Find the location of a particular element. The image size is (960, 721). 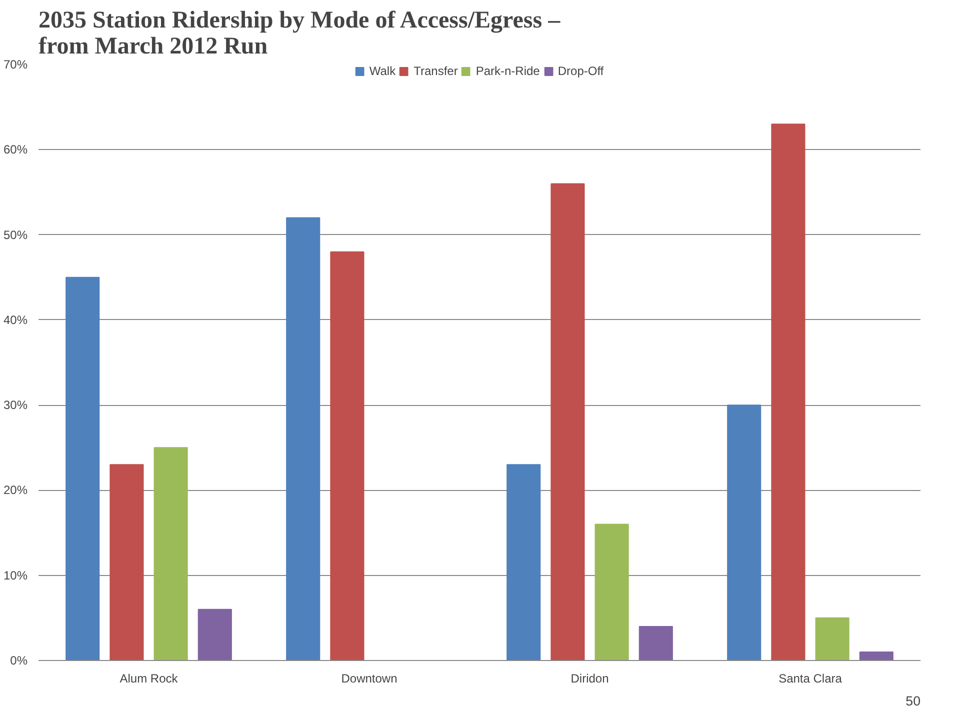

x-tick-label: Diridon is located at coordinates (589, 679).